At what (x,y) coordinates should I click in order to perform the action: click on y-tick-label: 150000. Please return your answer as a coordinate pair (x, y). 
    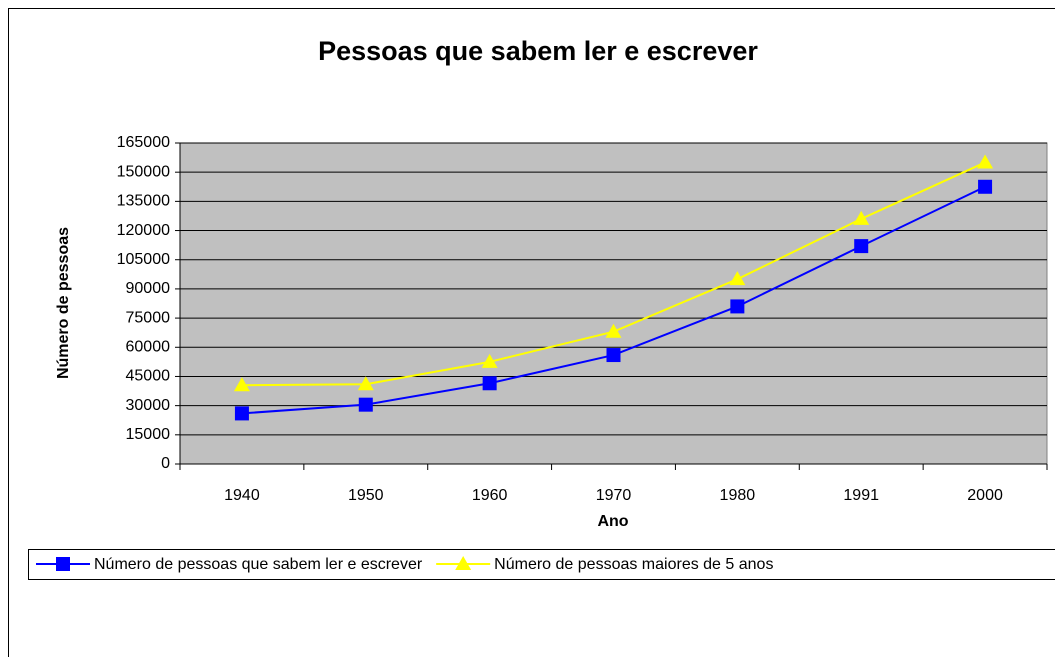
    Looking at the image, I should click on (143, 171).